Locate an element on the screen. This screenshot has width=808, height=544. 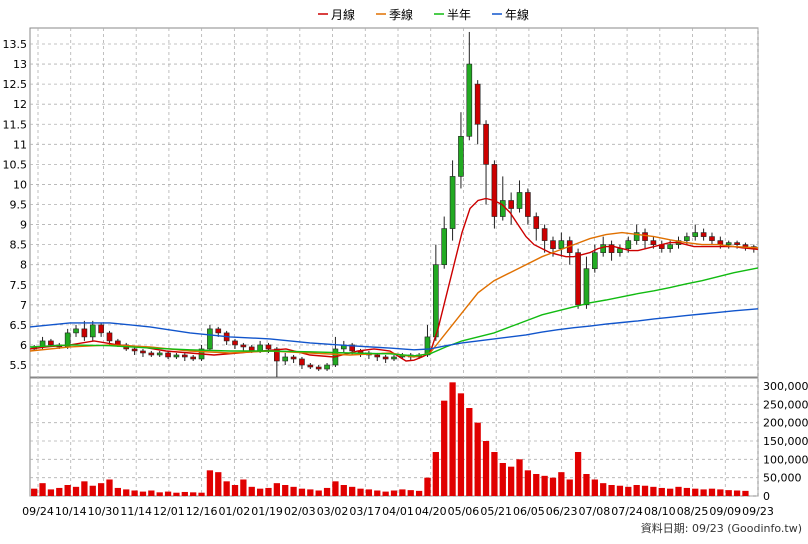
volume-tick-label: 100,000 is located at coordinates (785, 459).